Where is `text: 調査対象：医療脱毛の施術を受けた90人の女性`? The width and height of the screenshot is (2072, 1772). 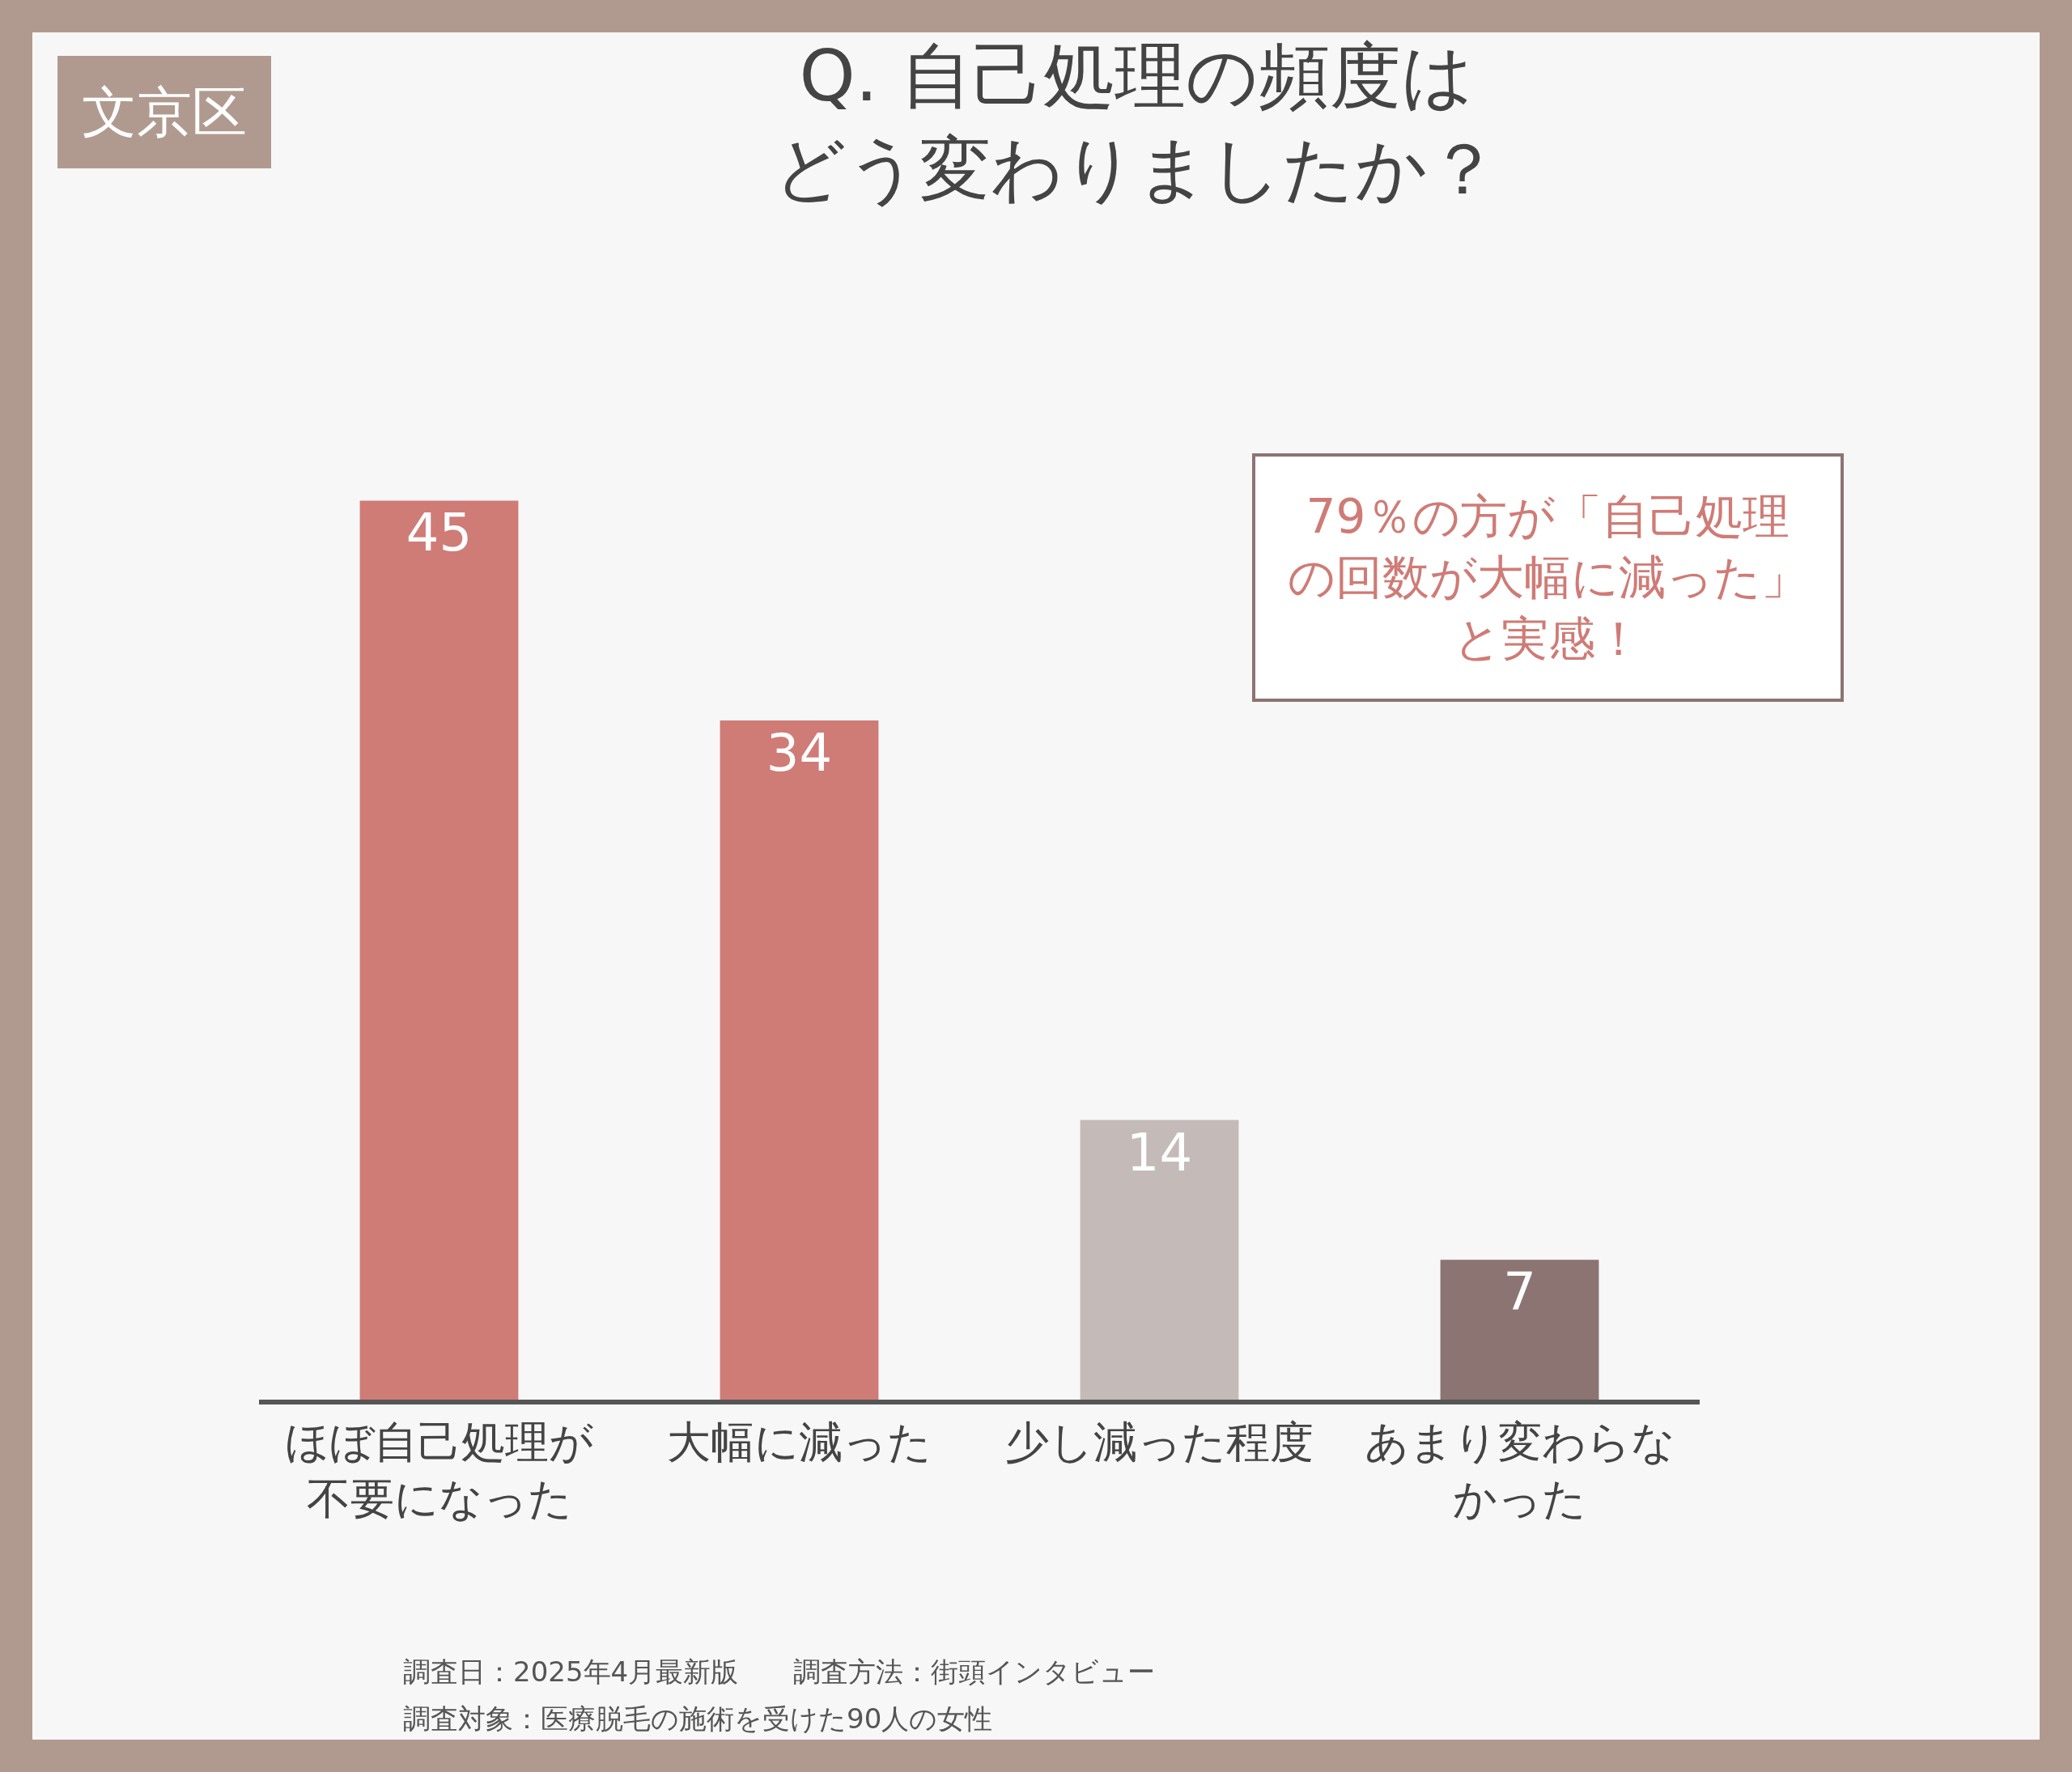 text: 調査対象：医療脱毛の施術を受けた90人の女性 is located at coordinates (698, 1719).